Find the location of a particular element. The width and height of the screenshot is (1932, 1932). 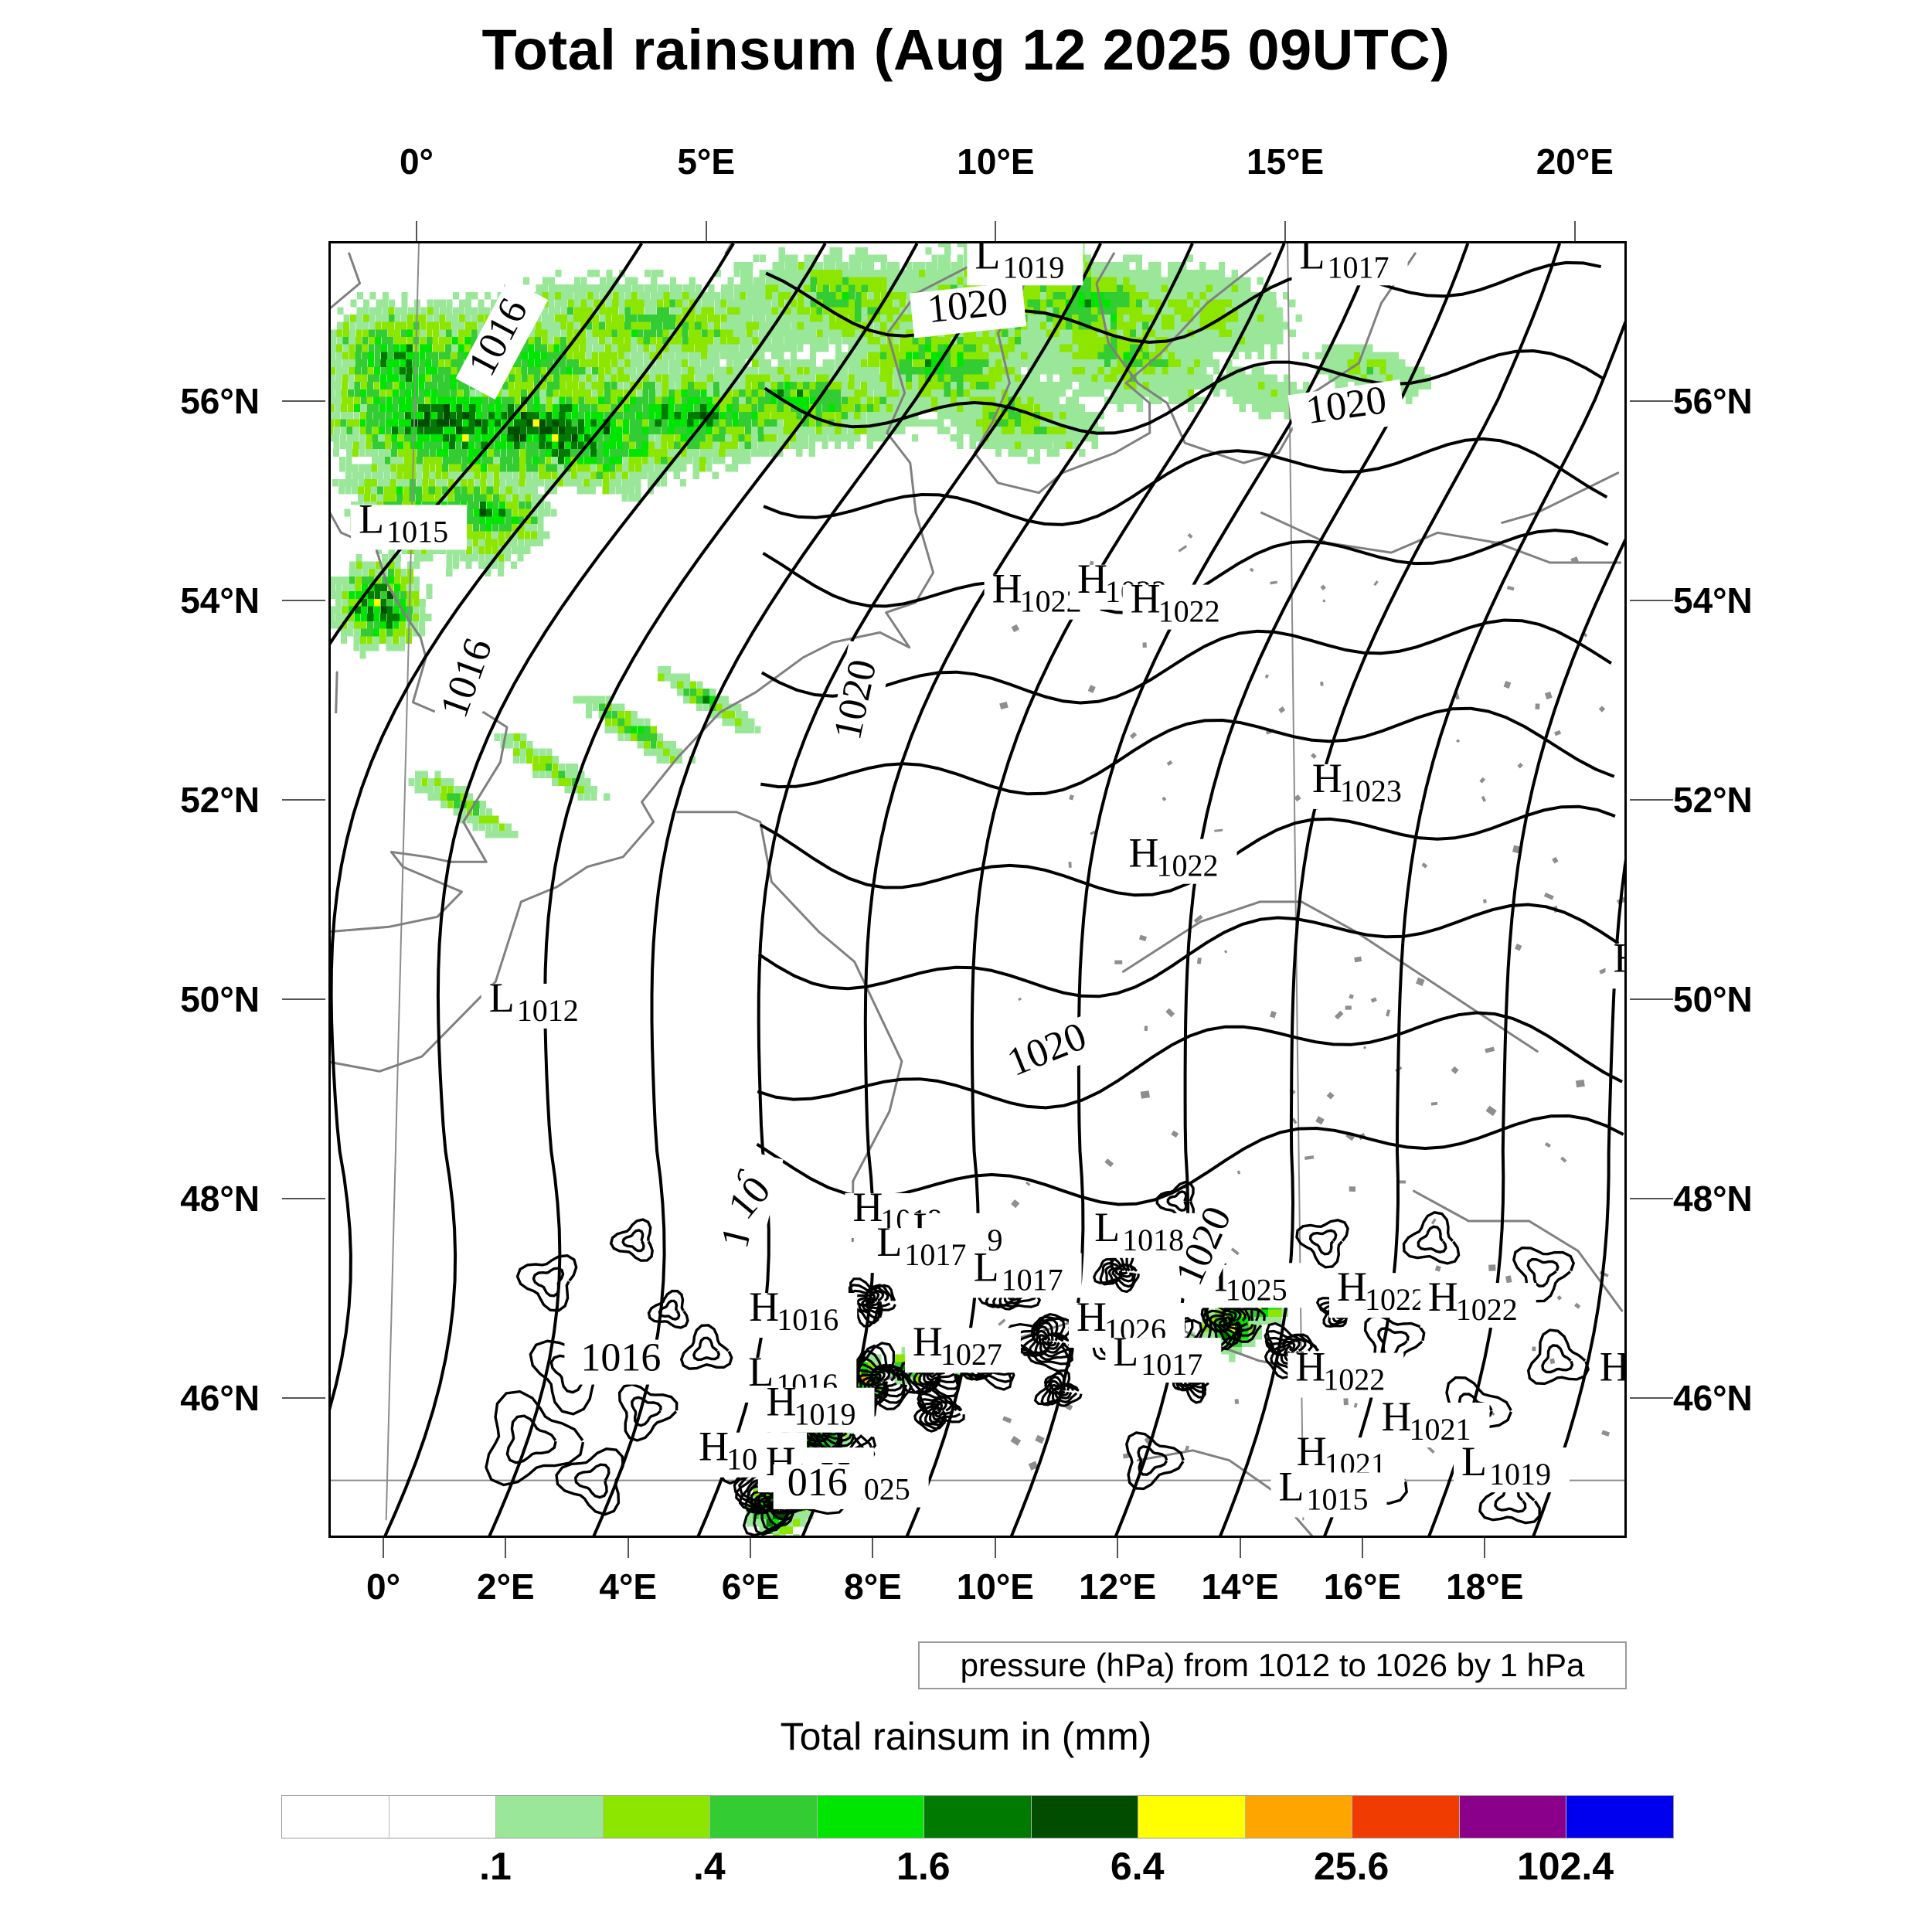

lon-tick-top-1: 5°E is located at coordinates (706, 161).